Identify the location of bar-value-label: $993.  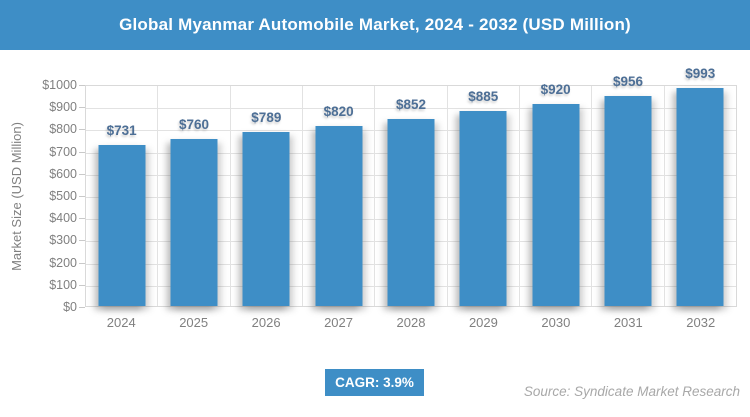
(700, 73).